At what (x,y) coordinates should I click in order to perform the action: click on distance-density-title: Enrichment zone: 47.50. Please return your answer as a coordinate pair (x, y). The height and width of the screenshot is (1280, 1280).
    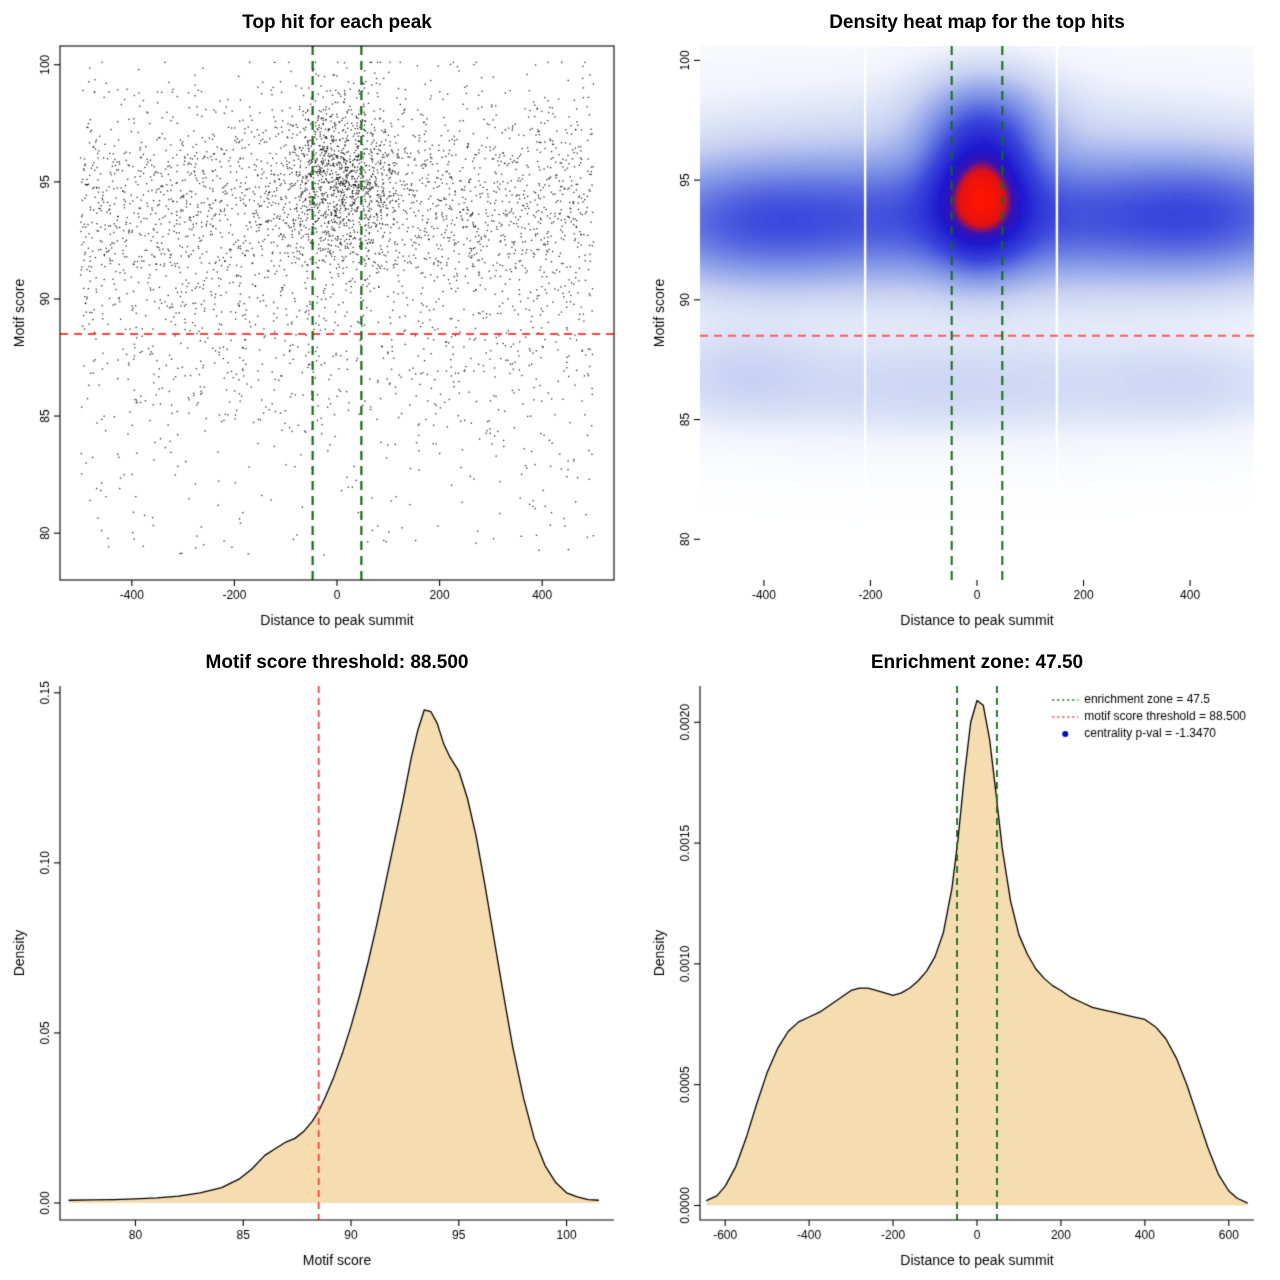
    Looking at the image, I should click on (977, 662).